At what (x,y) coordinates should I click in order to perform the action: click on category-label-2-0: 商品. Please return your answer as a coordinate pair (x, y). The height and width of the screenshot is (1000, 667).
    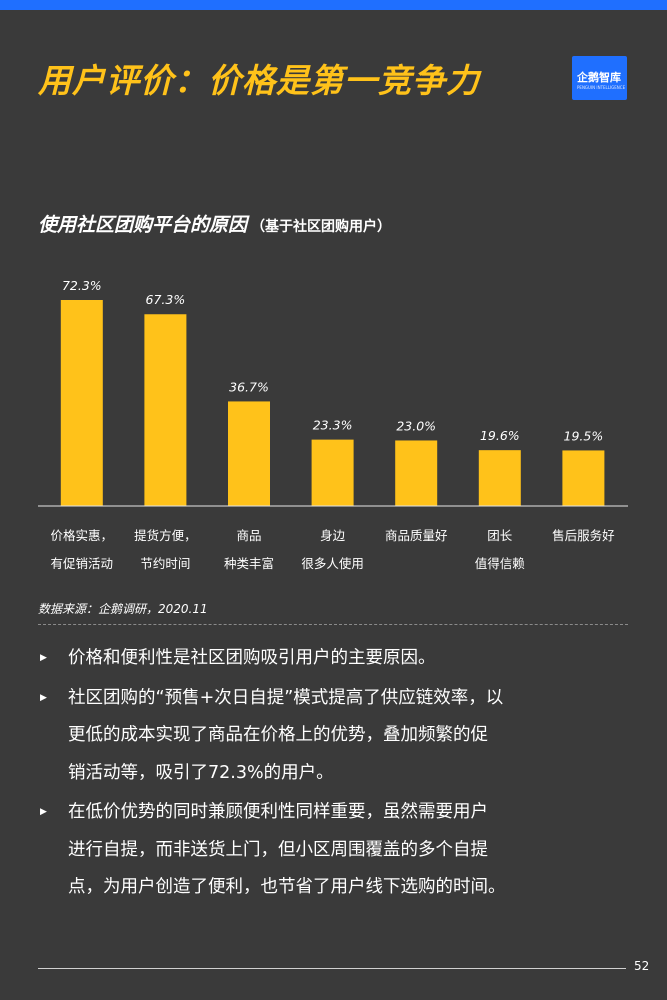
    Looking at the image, I should click on (248, 535).